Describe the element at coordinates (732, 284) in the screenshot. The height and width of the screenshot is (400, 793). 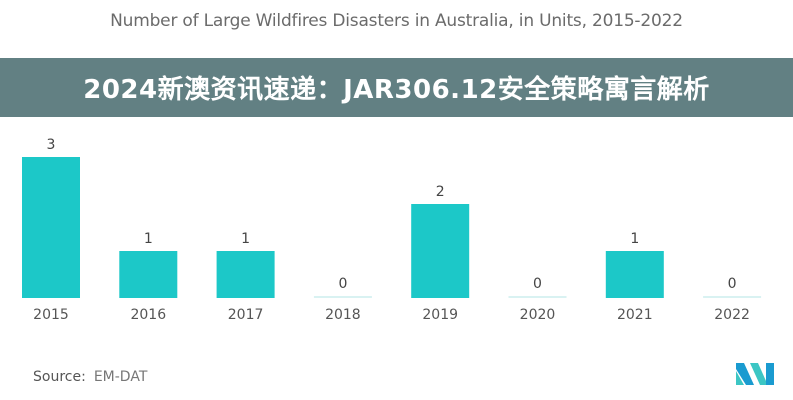
I see `data-label-2022: 0` at that location.